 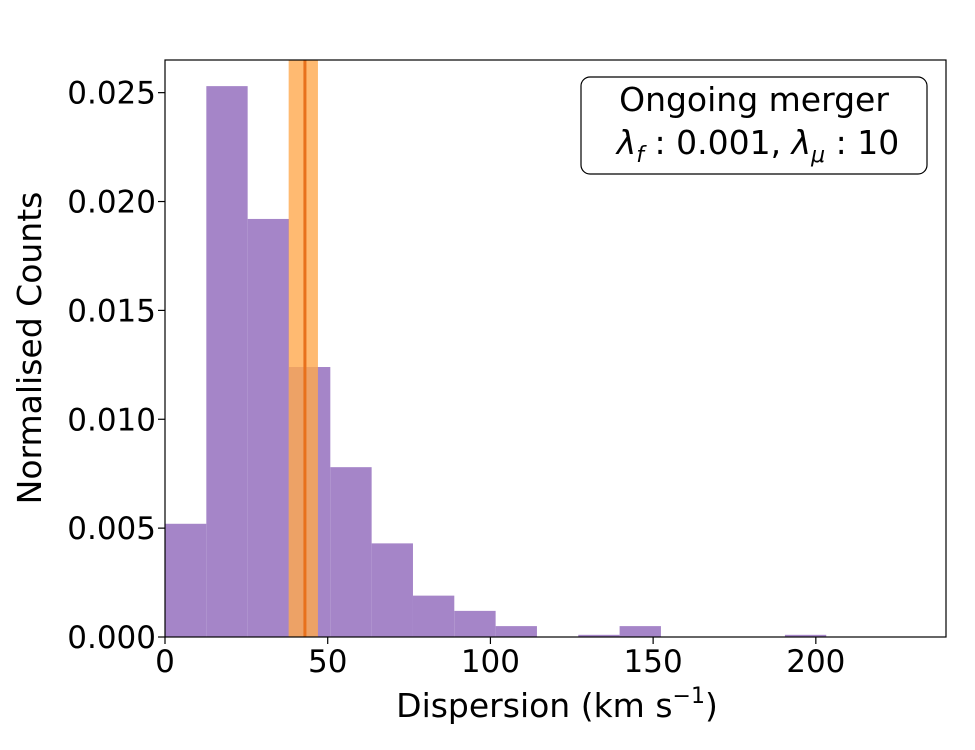 I want to click on legend-box: Ongoing merger λf : 0.001, λμ : 10, so click(x=754, y=125).